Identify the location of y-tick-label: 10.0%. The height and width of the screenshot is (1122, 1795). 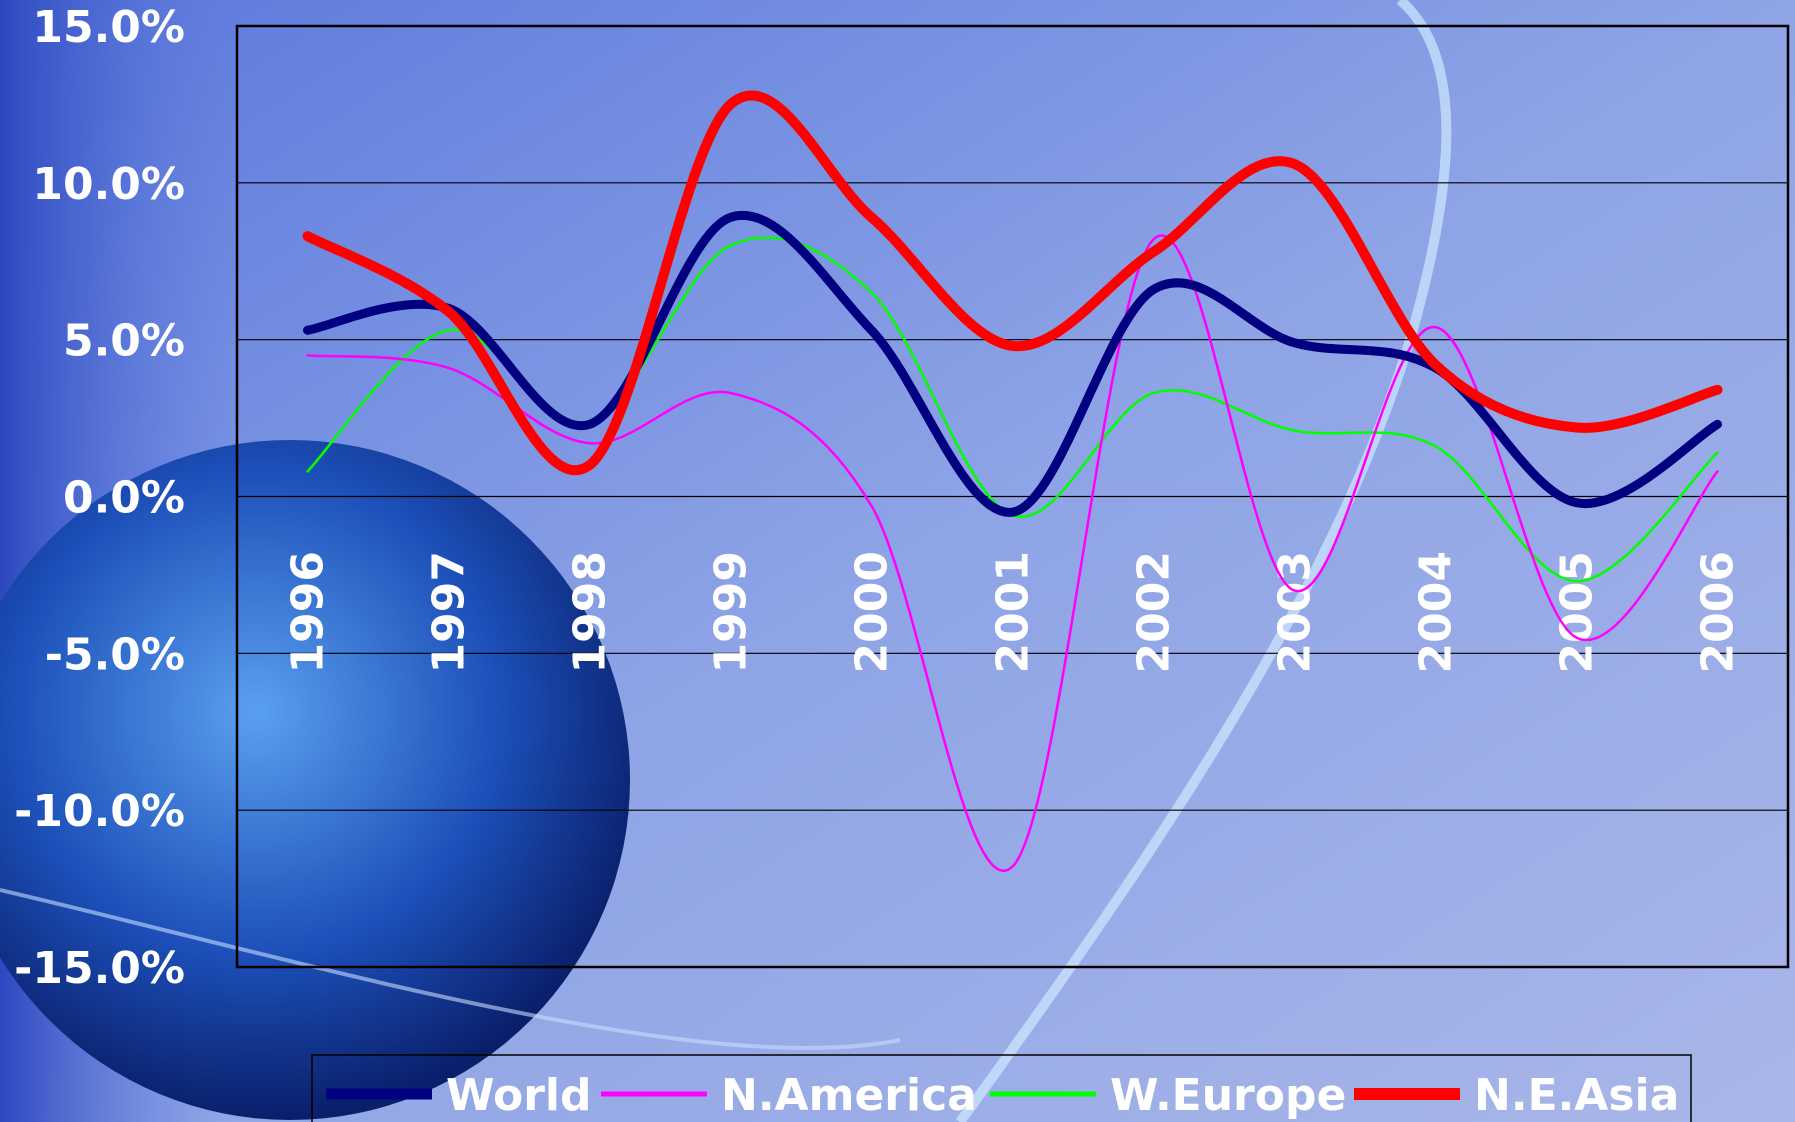
(108, 184).